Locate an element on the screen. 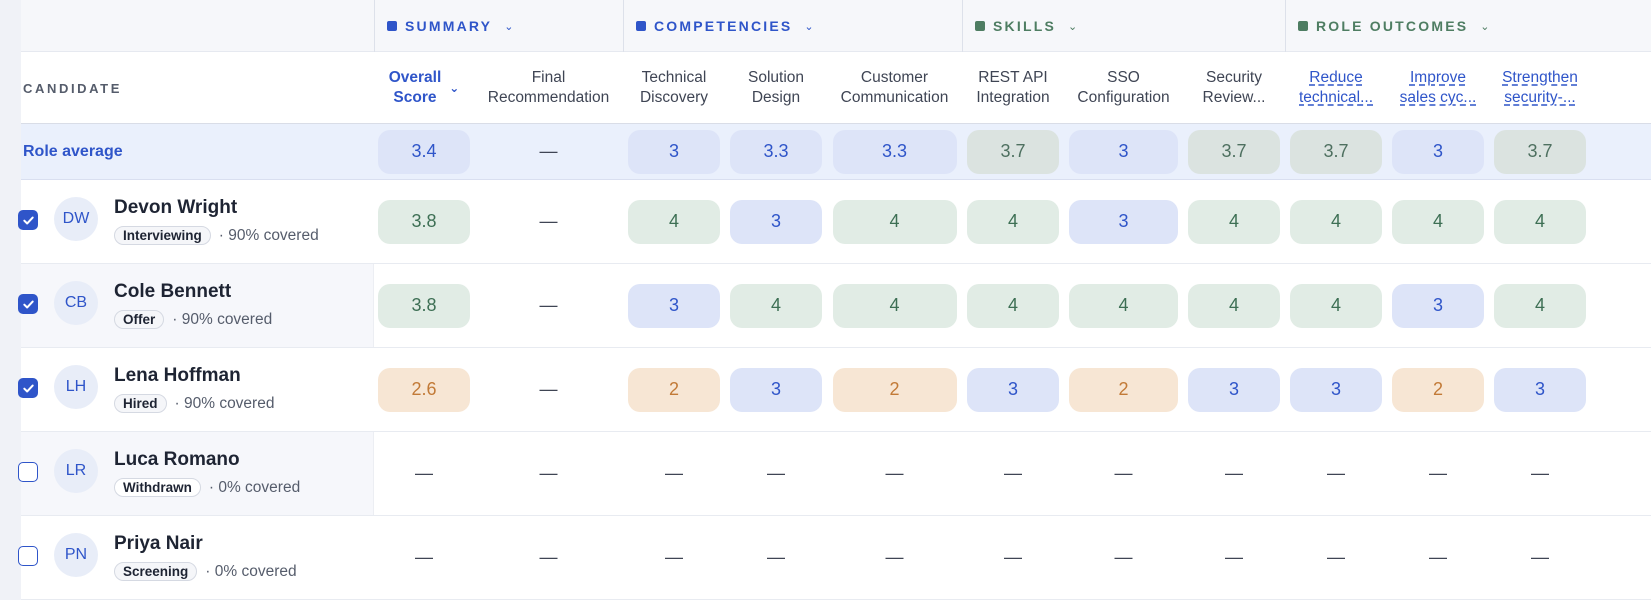 The width and height of the screenshot is (1651, 600). column-header-rest-api-integration: REST API Integration is located at coordinates (1013, 88).